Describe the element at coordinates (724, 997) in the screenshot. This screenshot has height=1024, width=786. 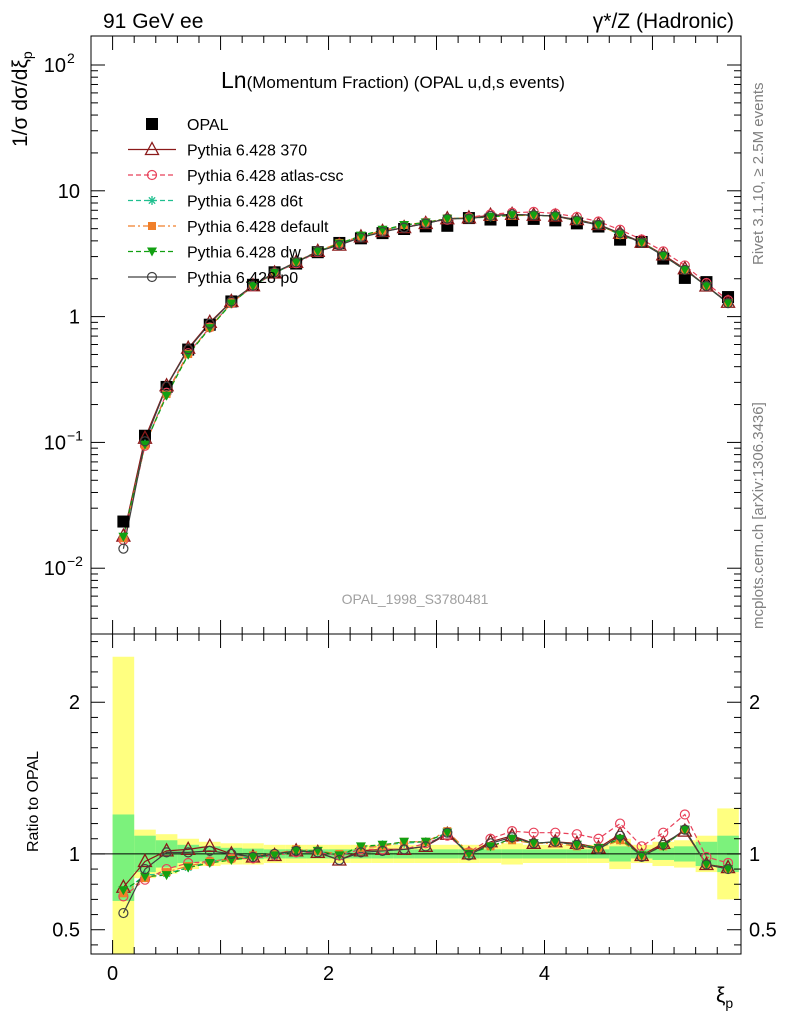
I see `x-axis-label: ξp` at that location.